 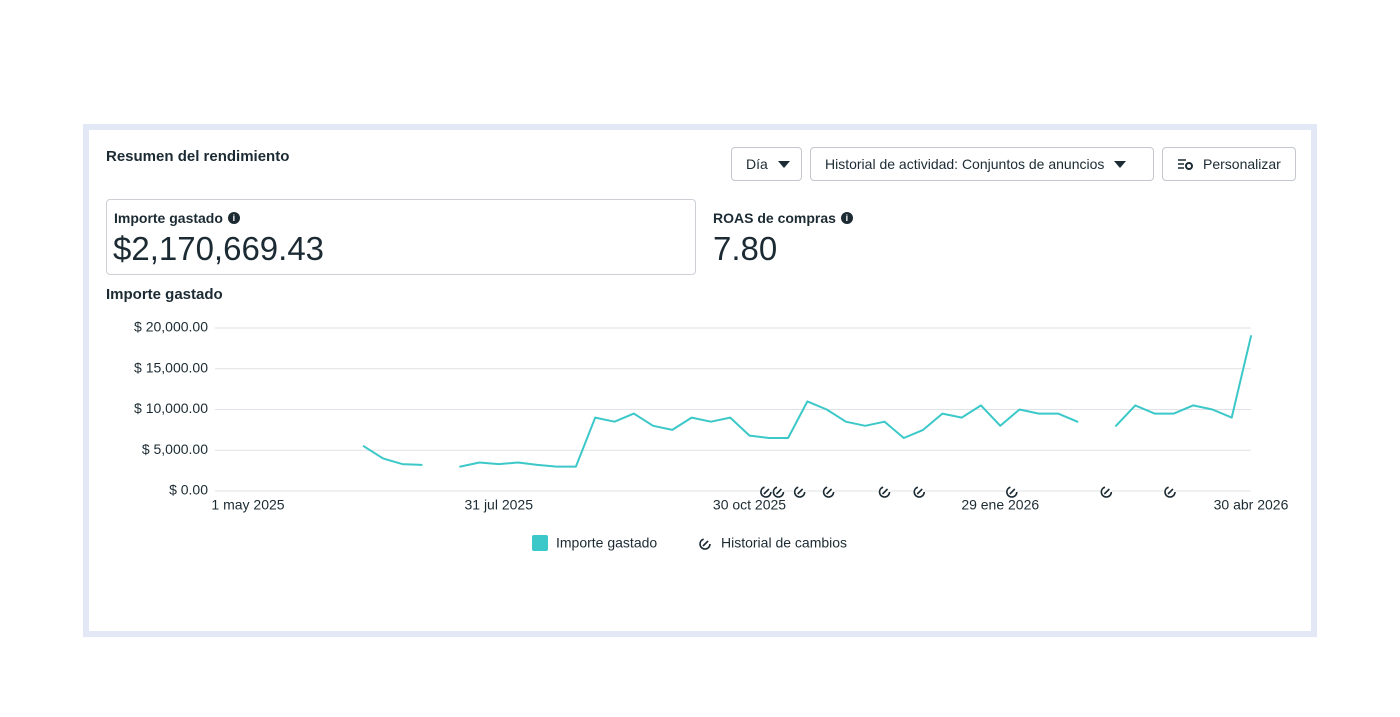 I want to click on panel-title: Resumen del rendimiento, so click(x=198, y=156).